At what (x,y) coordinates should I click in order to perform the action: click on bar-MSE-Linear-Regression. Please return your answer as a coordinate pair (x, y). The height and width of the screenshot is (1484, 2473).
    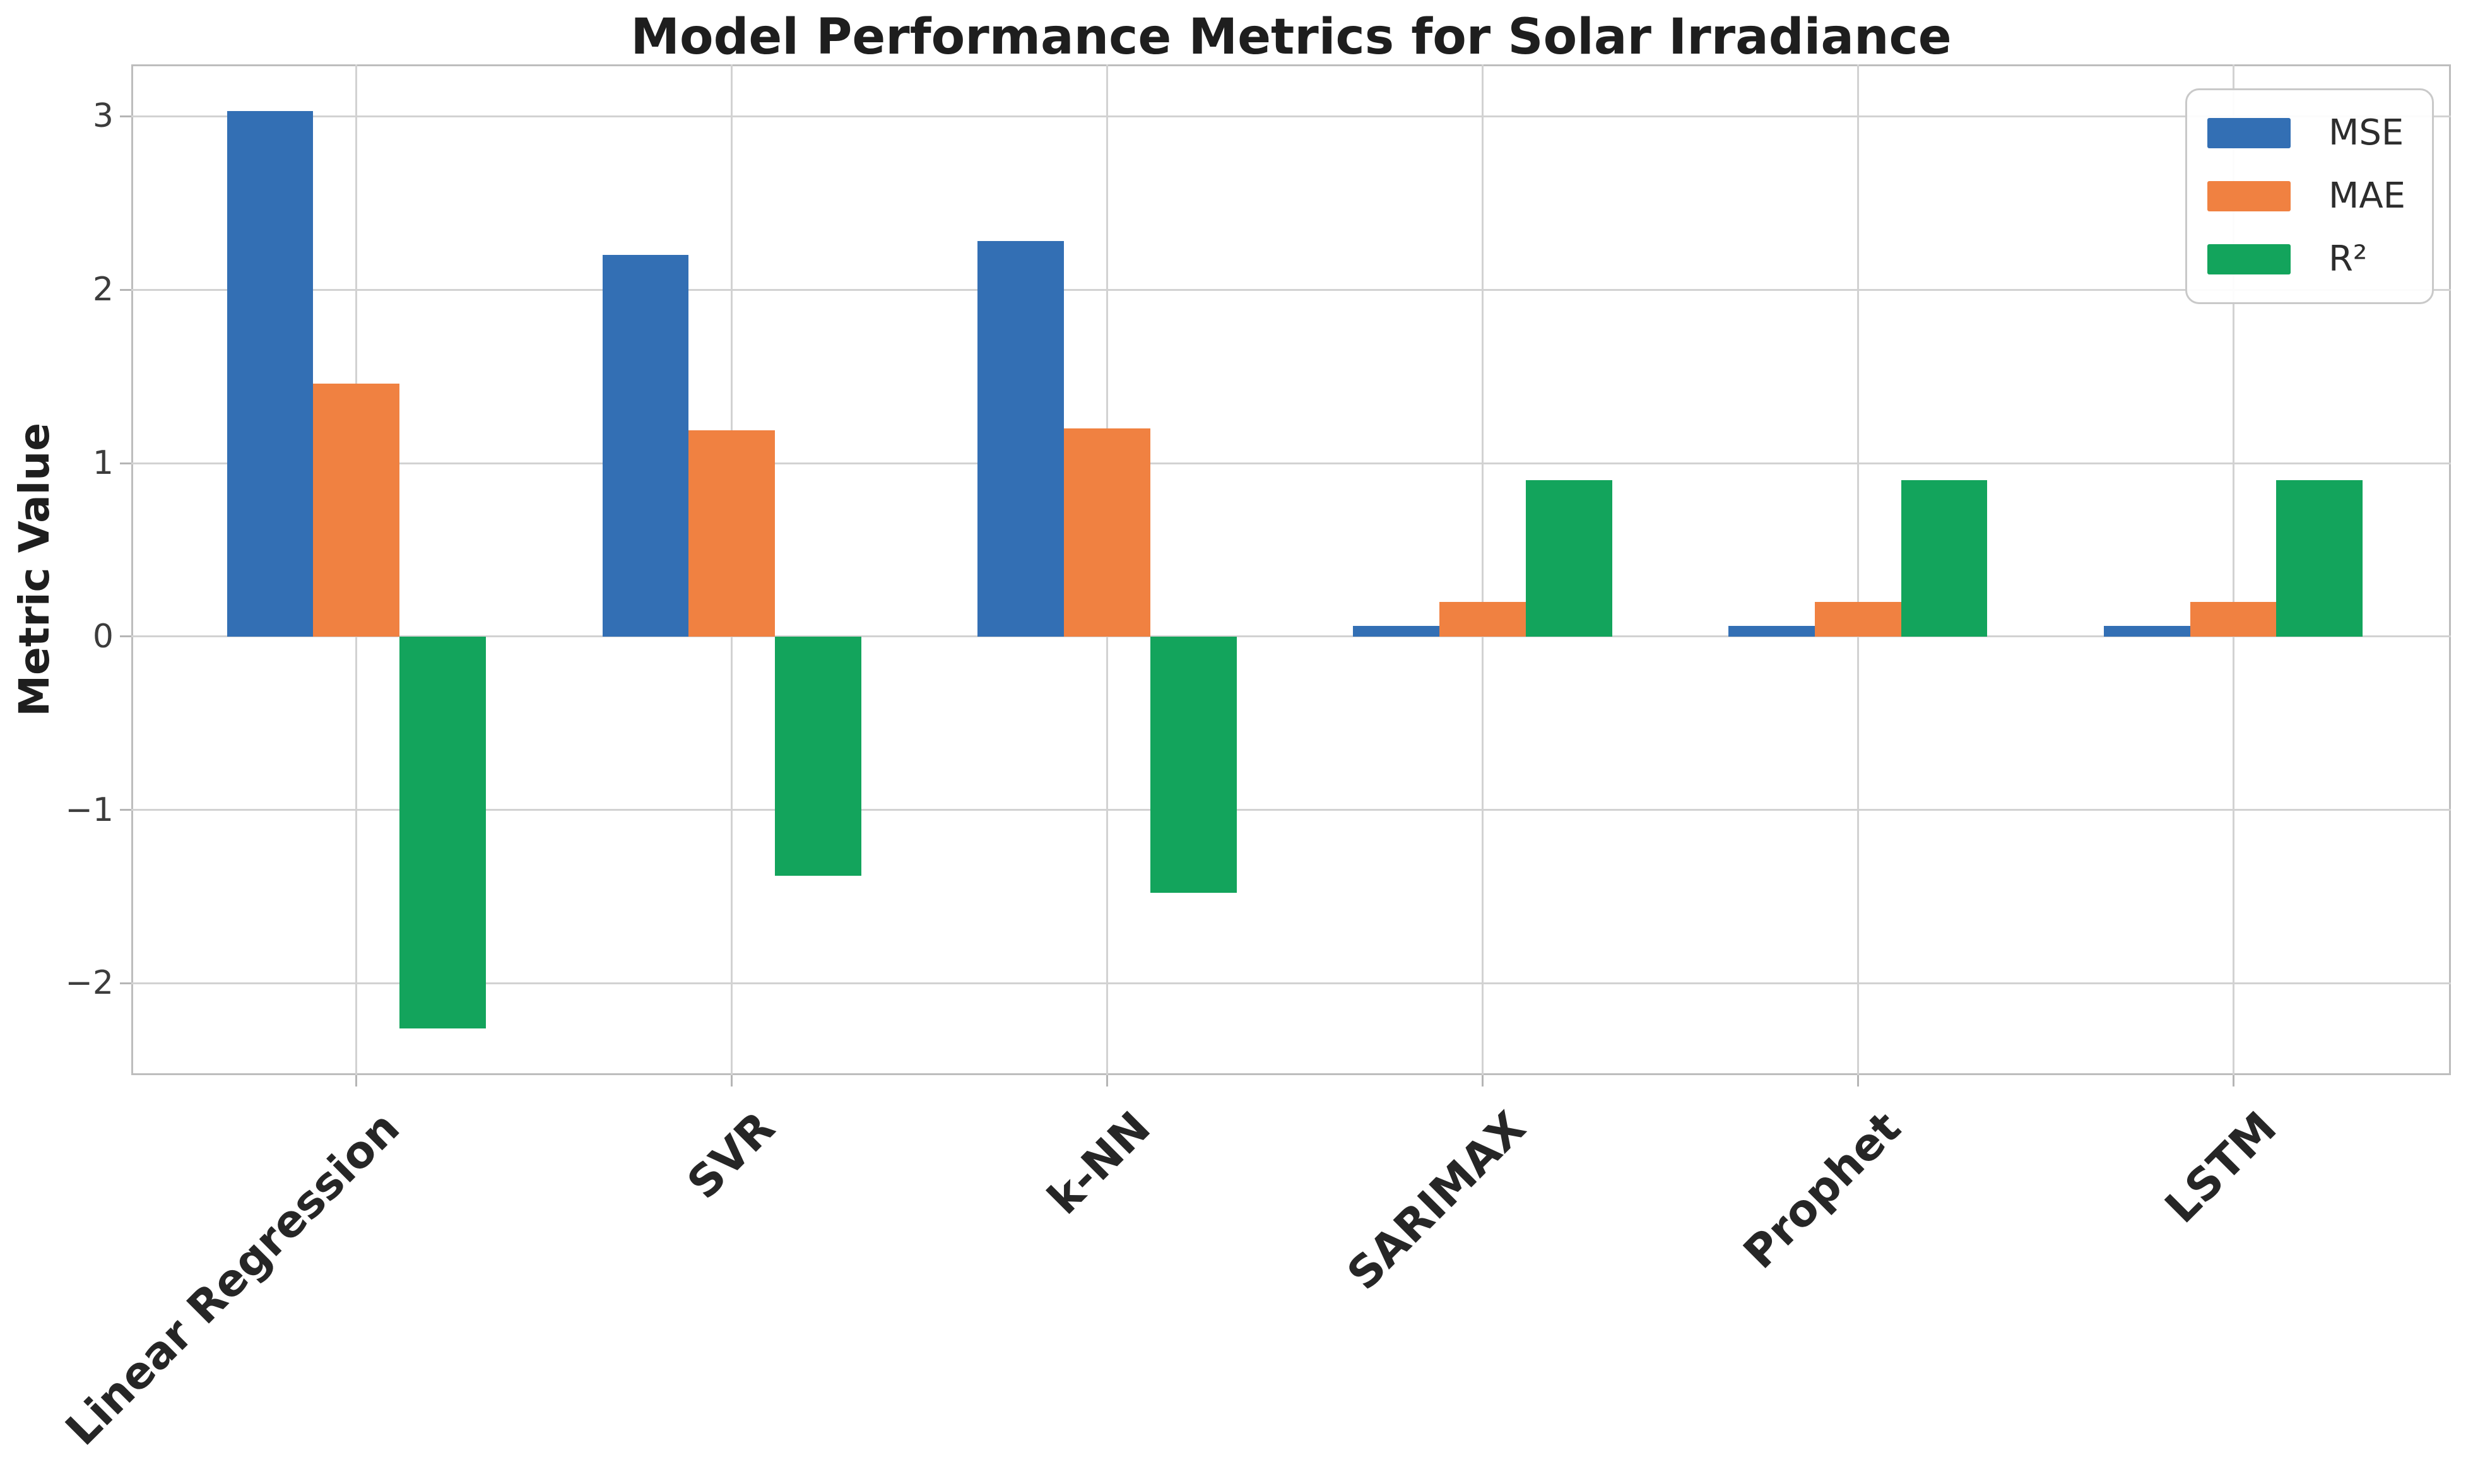
    Looking at the image, I should click on (270, 374).